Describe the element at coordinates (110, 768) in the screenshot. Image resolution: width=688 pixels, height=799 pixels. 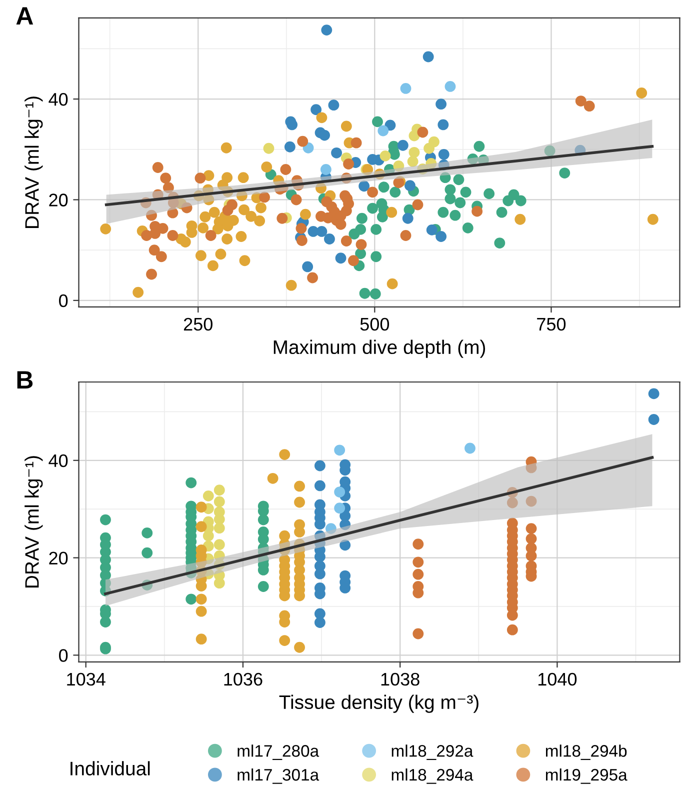
I see `legend-title: Individual` at that location.